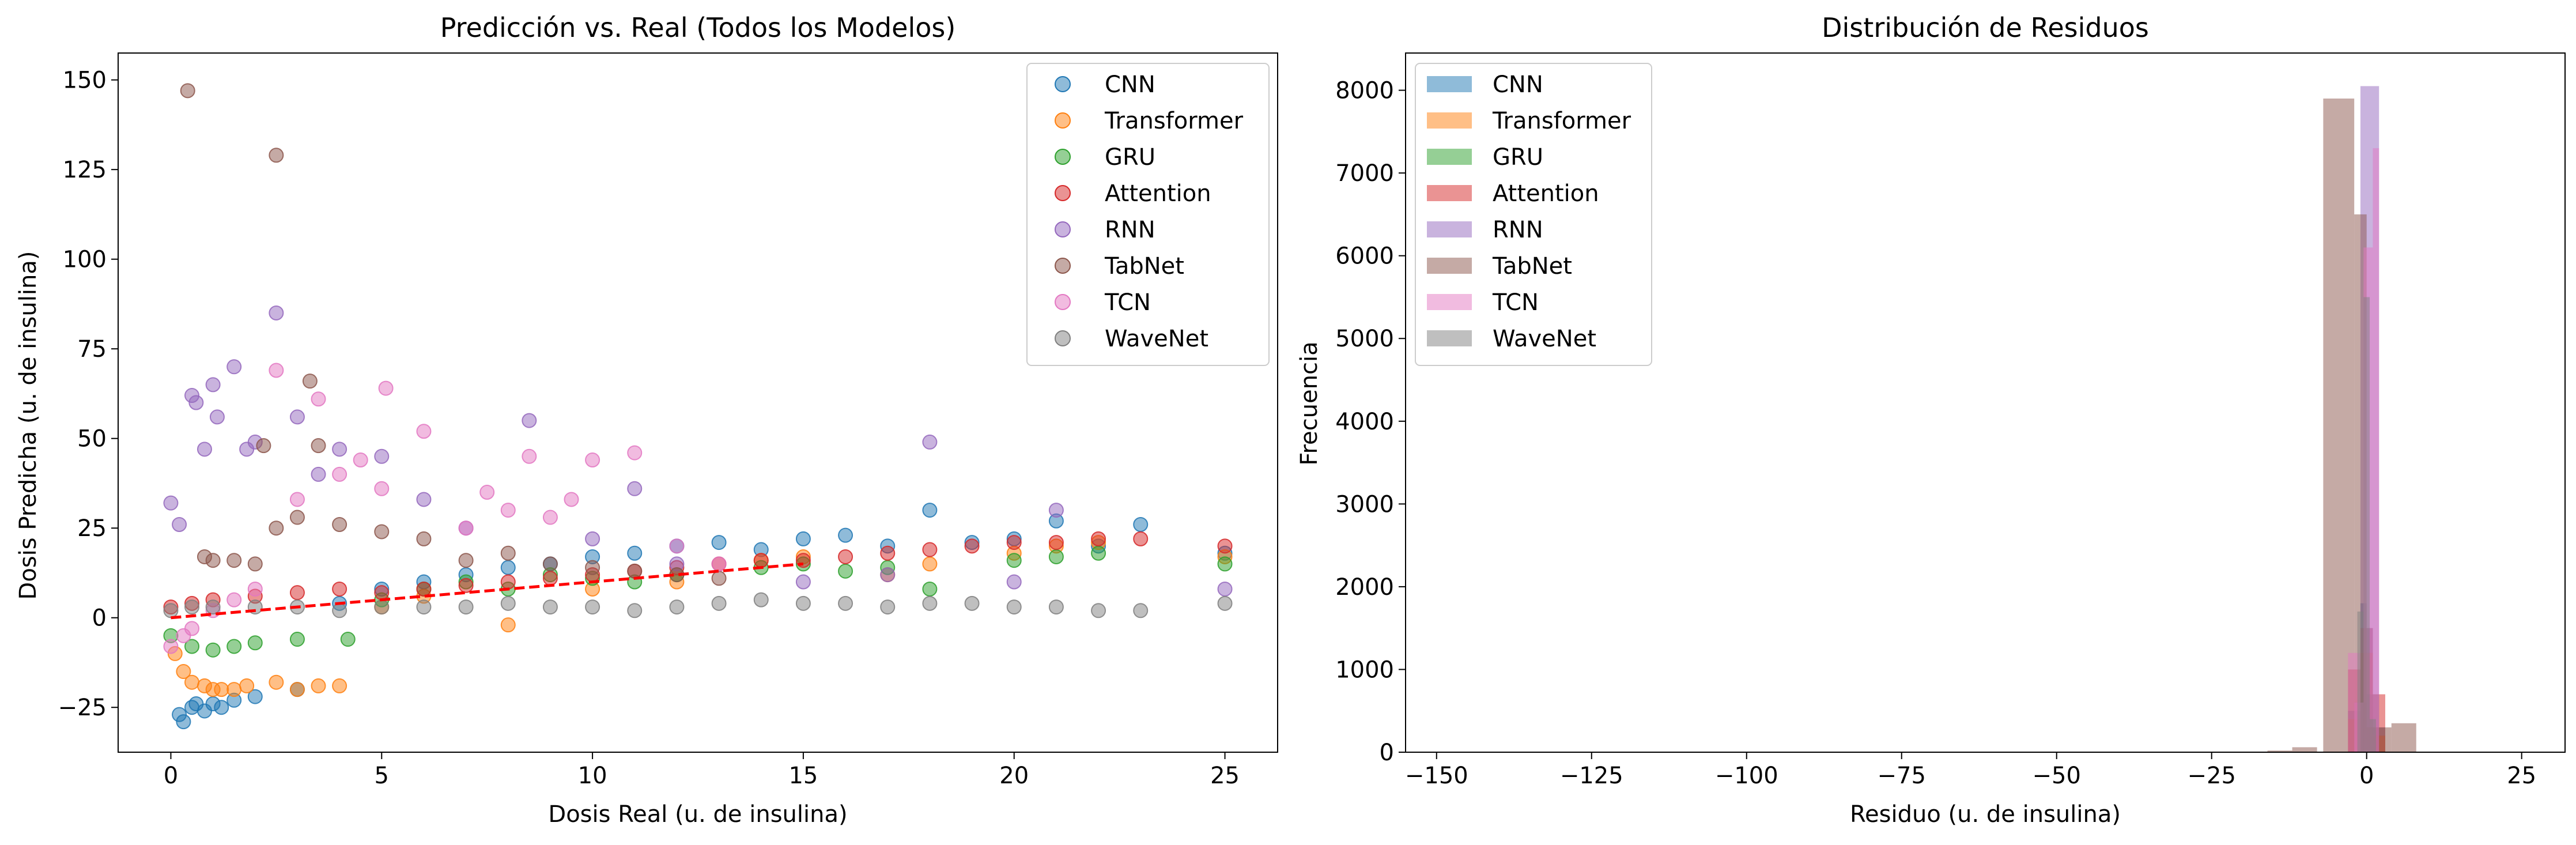  Describe the element at coordinates (1449, 84) in the screenshot. I see `legend-swatch-cnn` at that location.